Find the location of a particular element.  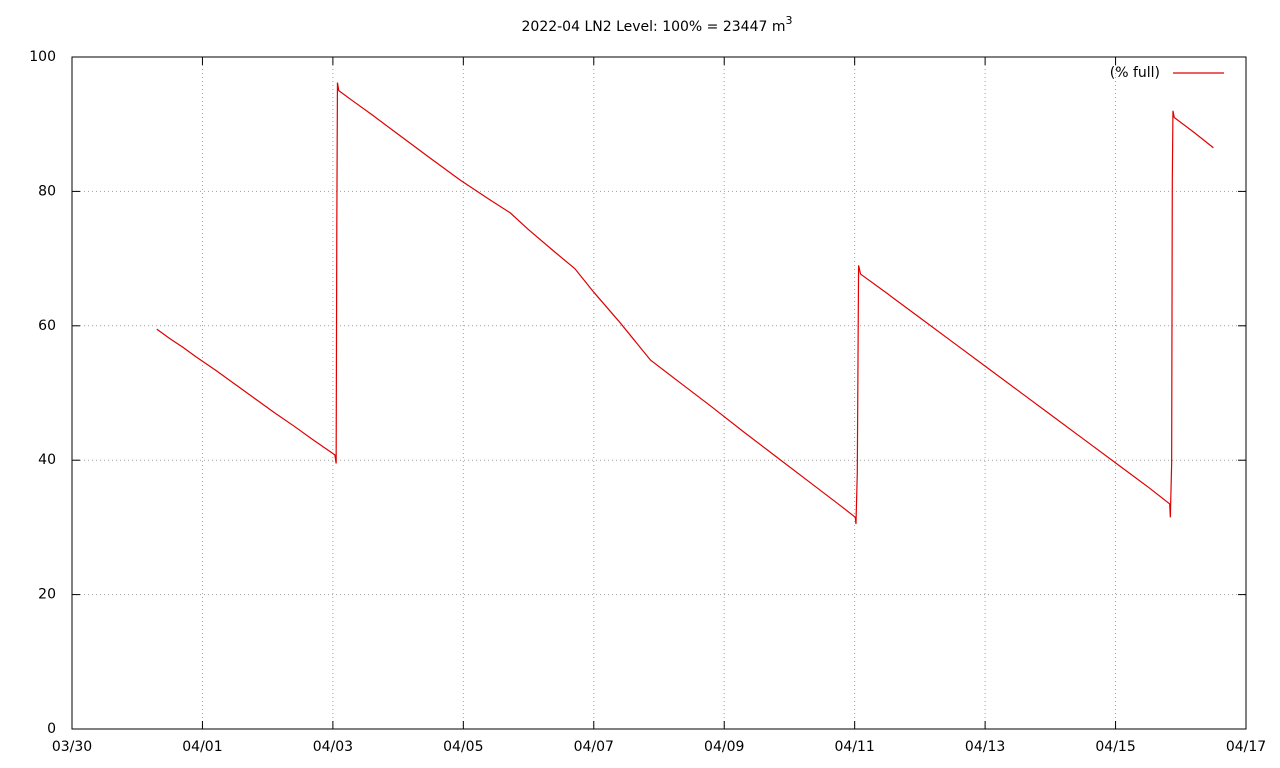

y-tick-label: 0 is located at coordinates (51, 729).